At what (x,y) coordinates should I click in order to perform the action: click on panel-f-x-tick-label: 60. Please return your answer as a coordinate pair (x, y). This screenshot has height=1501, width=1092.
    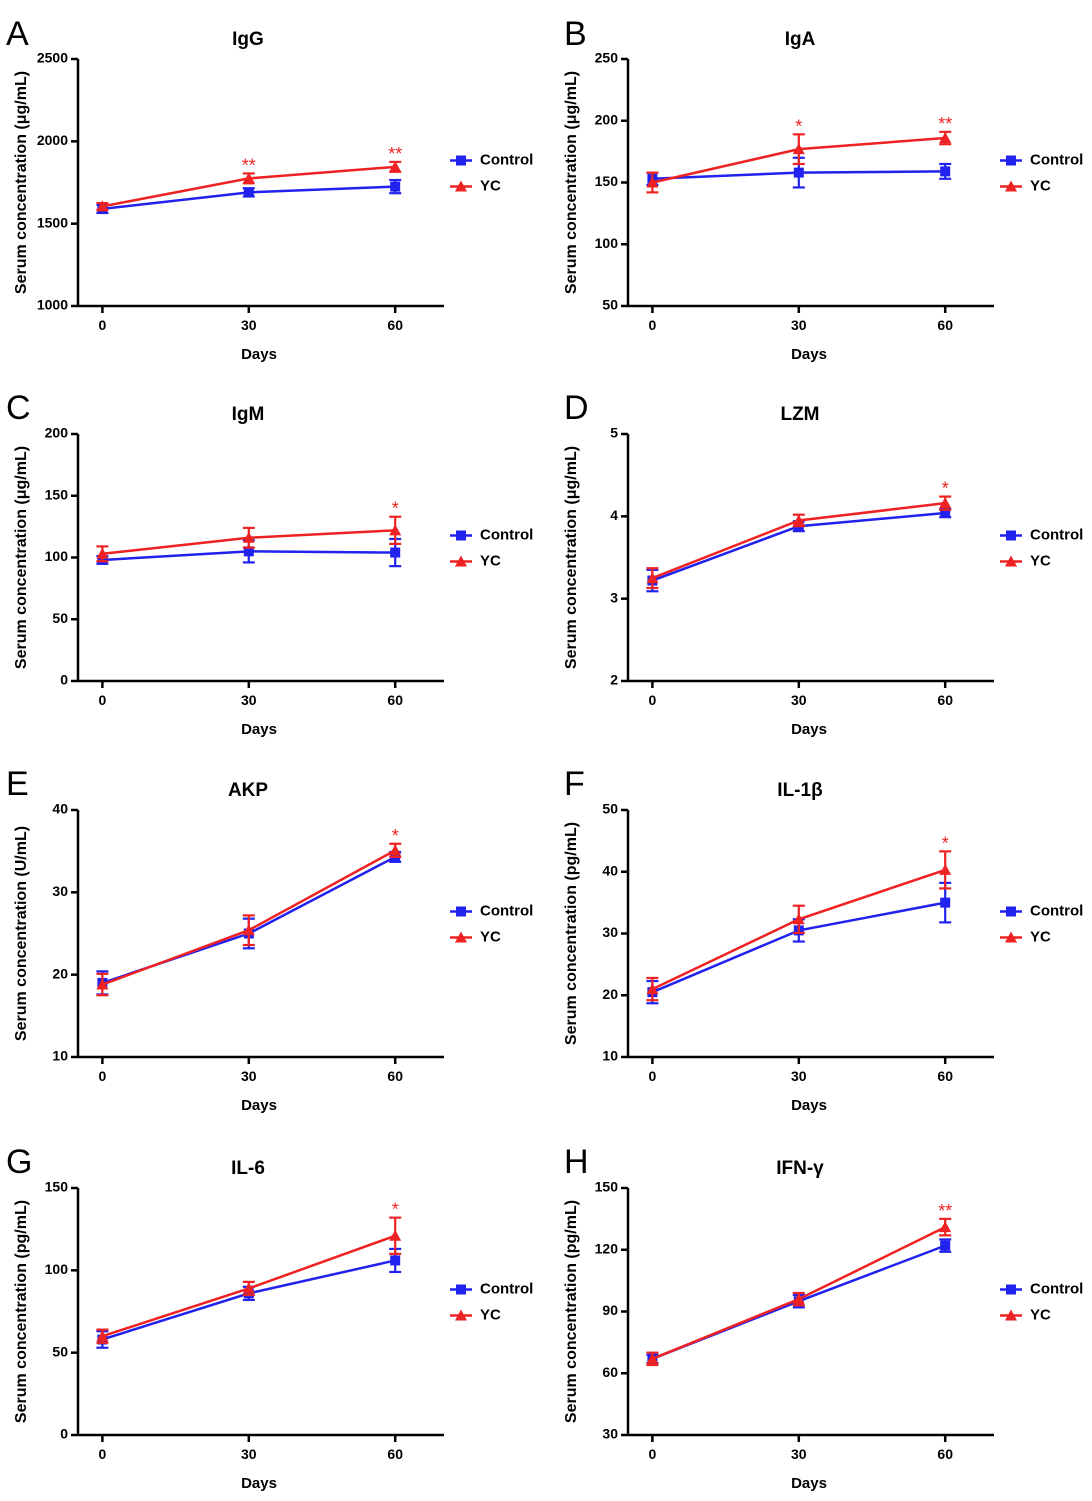
    Looking at the image, I should click on (945, 1076).